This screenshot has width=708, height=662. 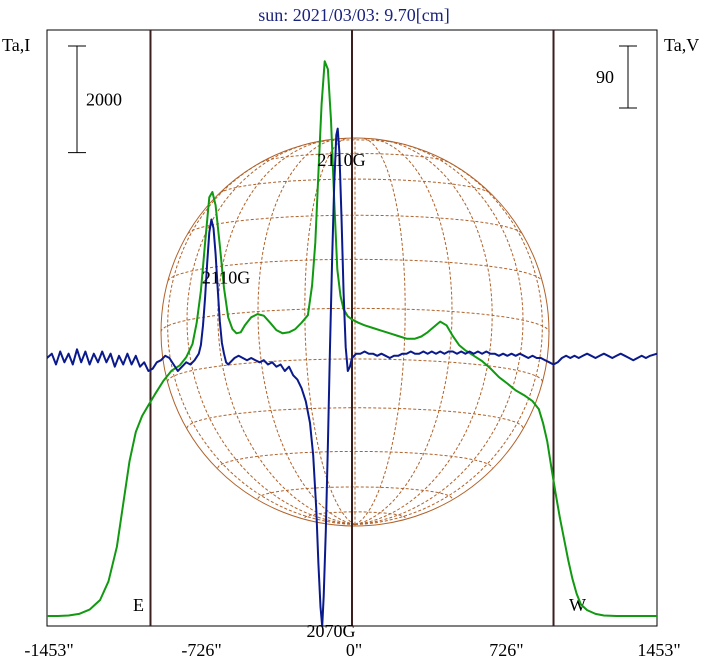 What do you see at coordinates (681, 45) in the screenshot?
I see `right-axis-label: Ta,V` at bounding box center [681, 45].